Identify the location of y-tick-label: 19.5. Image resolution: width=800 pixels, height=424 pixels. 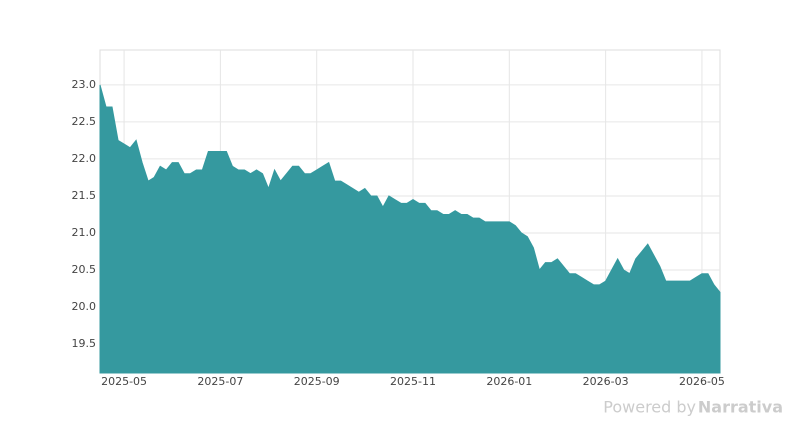
(84, 343).